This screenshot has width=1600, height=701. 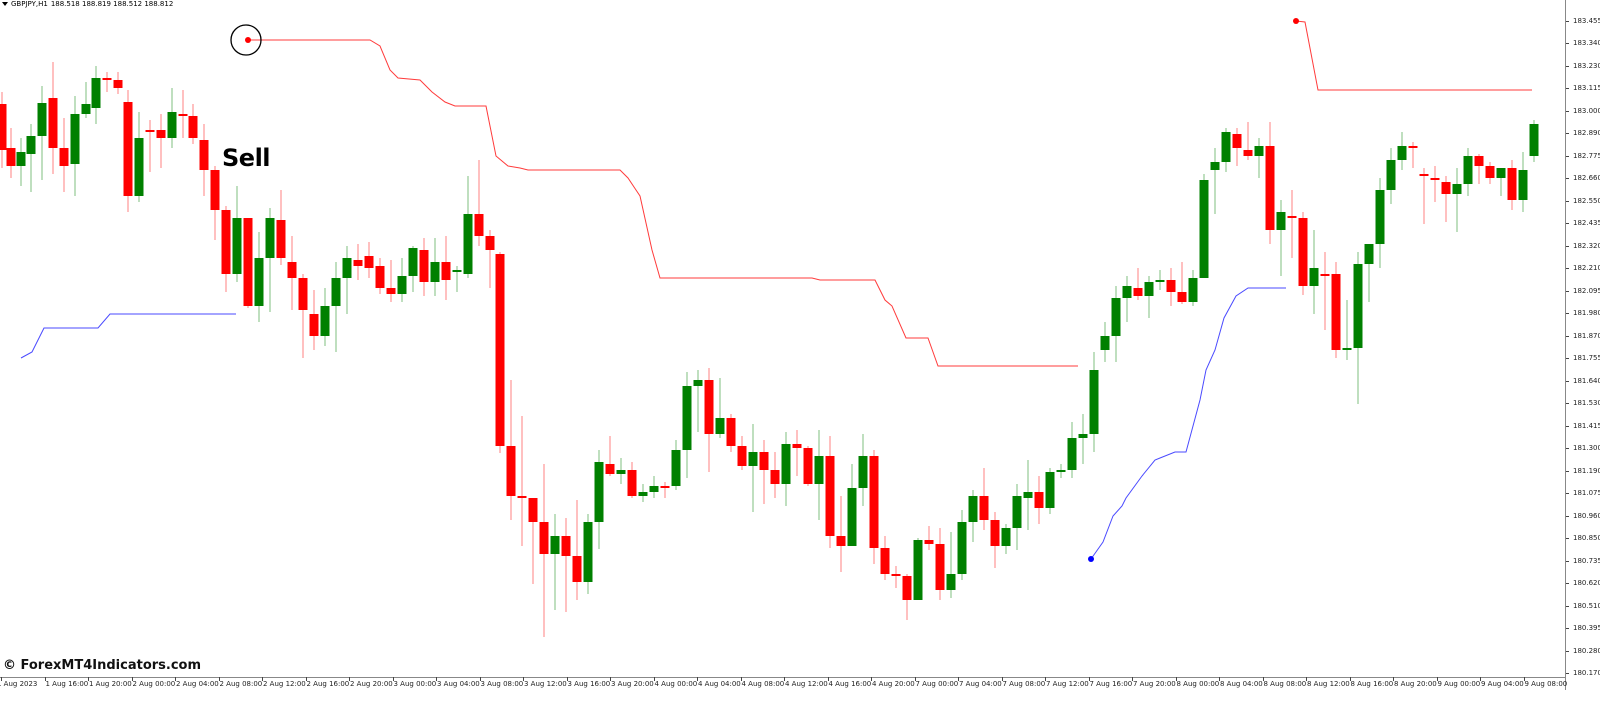 What do you see at coordinates (1586, 470) in the screenshot?
I see `price-label: 181.190` at bounding box center [1586, 470].